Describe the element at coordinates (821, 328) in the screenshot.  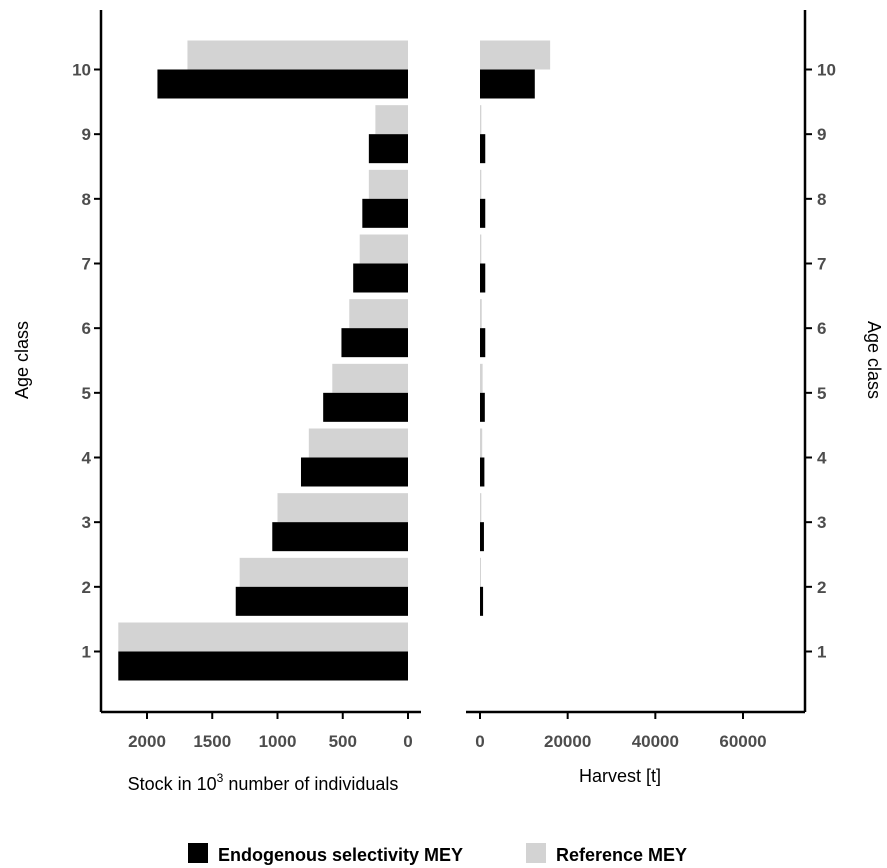
I see `harvest-y-tick-label: 6` at that location.